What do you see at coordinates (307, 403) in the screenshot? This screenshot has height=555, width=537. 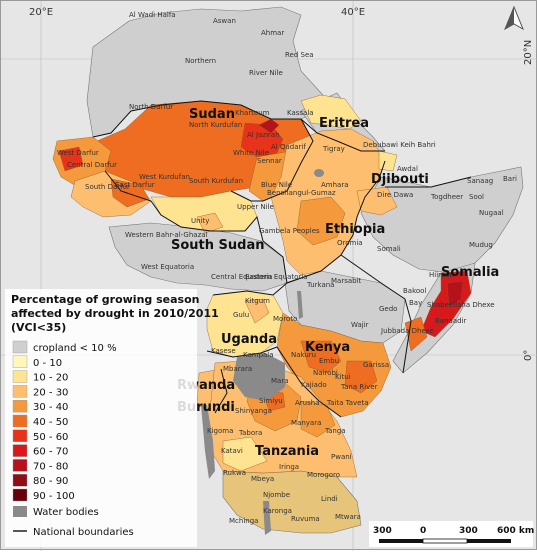 I see `region-label: Arusha` at bounding box center [307, 403].